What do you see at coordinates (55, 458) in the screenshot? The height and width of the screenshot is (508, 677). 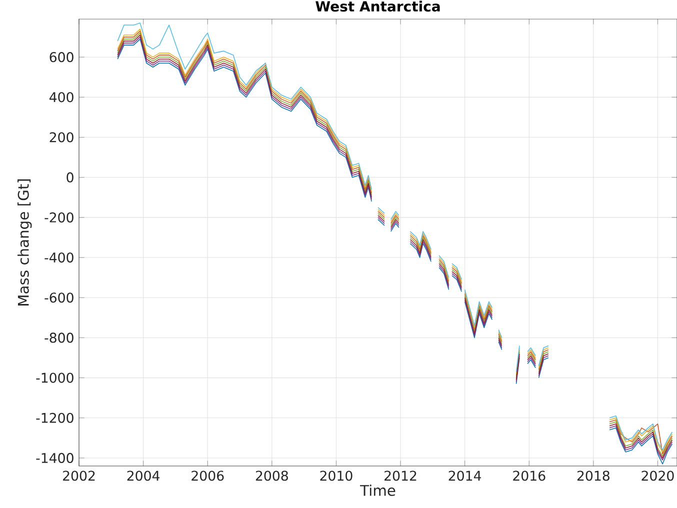 I see `y-tick-label: -1400` at bounding box center [55, 458].